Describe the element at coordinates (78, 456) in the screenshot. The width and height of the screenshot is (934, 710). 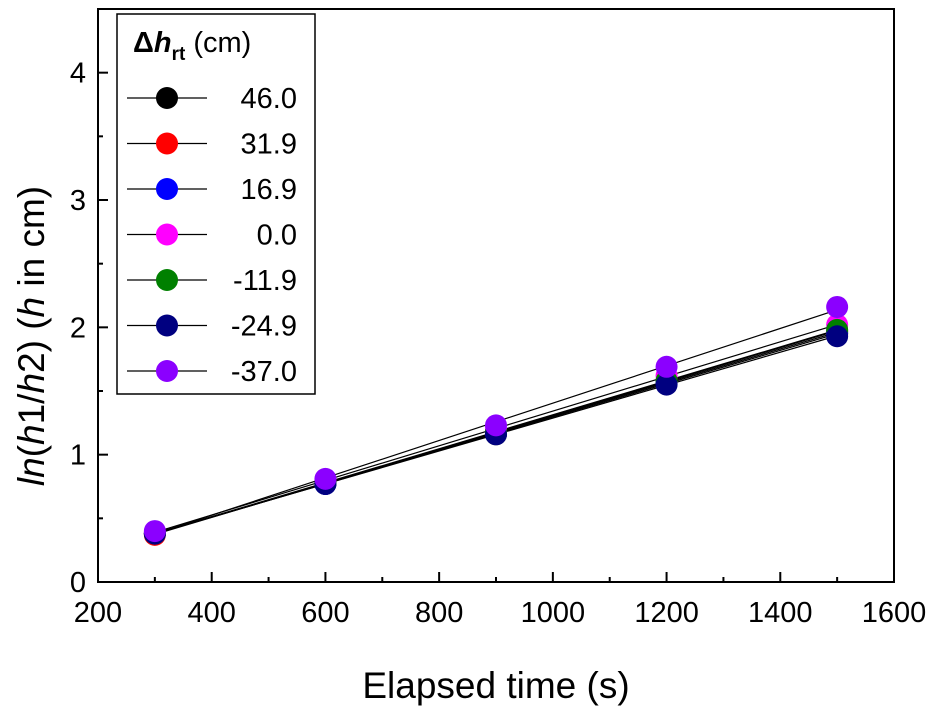
I see `y-tick-label: 1` at that location.